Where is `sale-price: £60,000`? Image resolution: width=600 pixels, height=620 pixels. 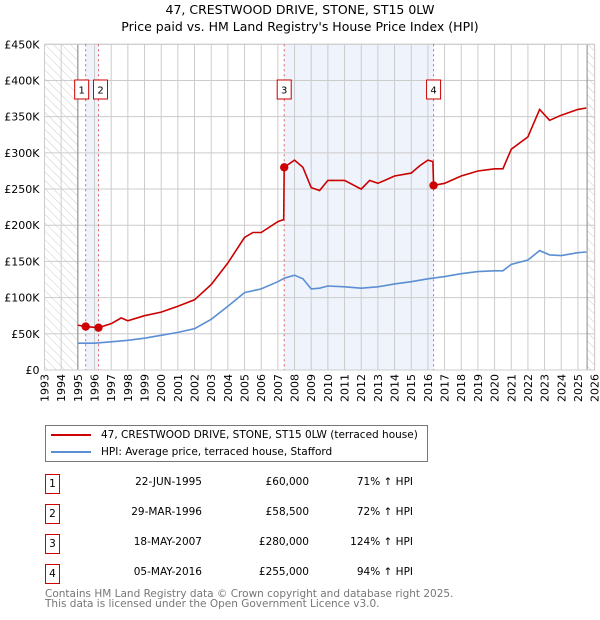
sale-price: £60,000 is located at coordinates (287, 482).